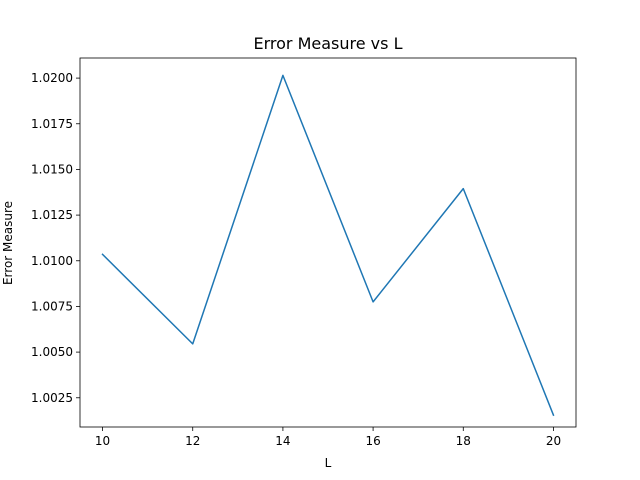  I want to click on x-tick-label: 16, so click(372, 441).